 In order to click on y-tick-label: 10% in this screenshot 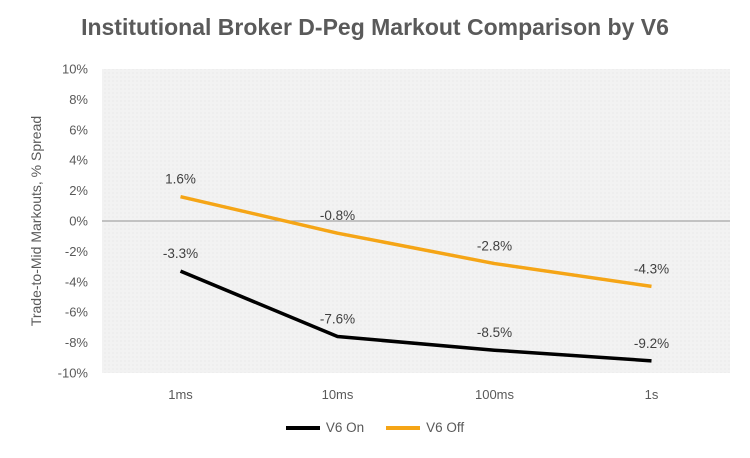, I will do `click(75, 69)`.